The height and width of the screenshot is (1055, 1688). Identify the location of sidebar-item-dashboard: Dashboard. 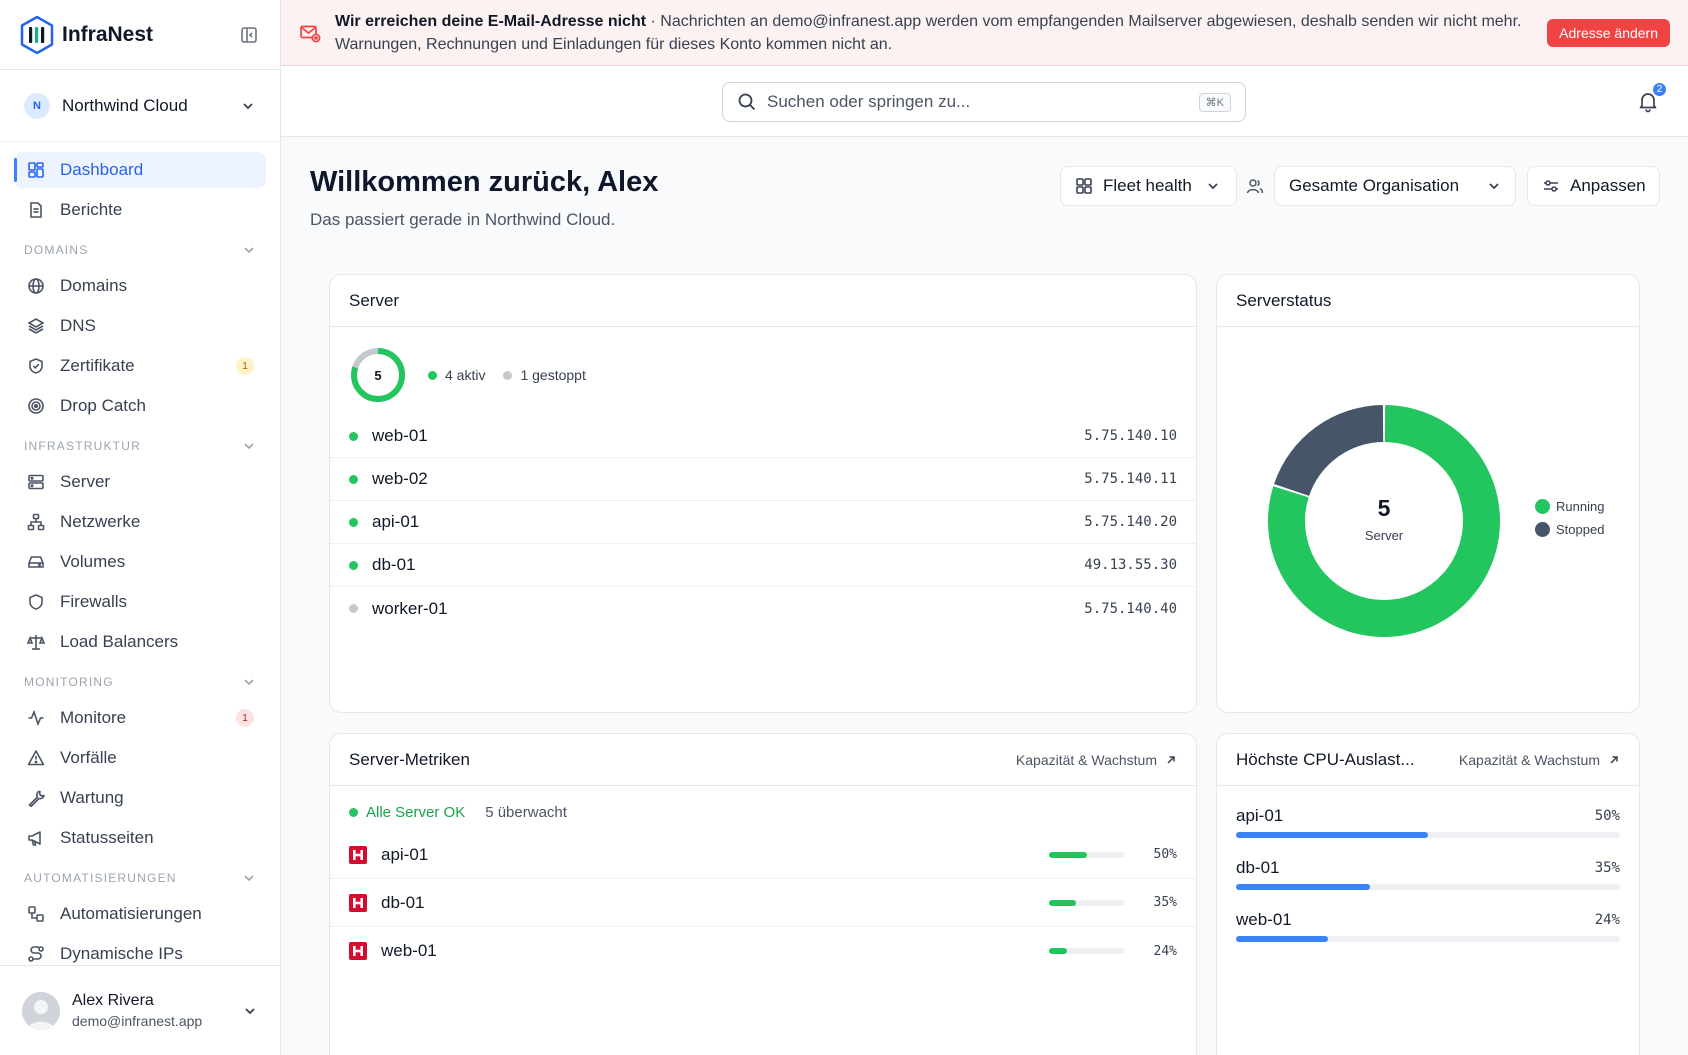
(140, 170).